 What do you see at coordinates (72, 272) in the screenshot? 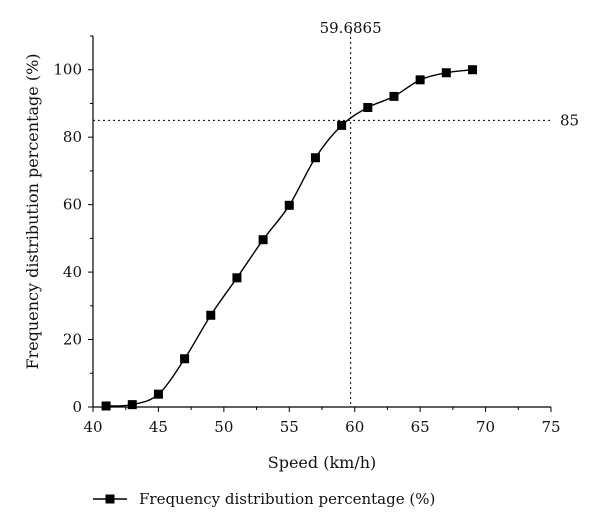
I see `y-tick-label: 40` at bounding box center [72, 272].